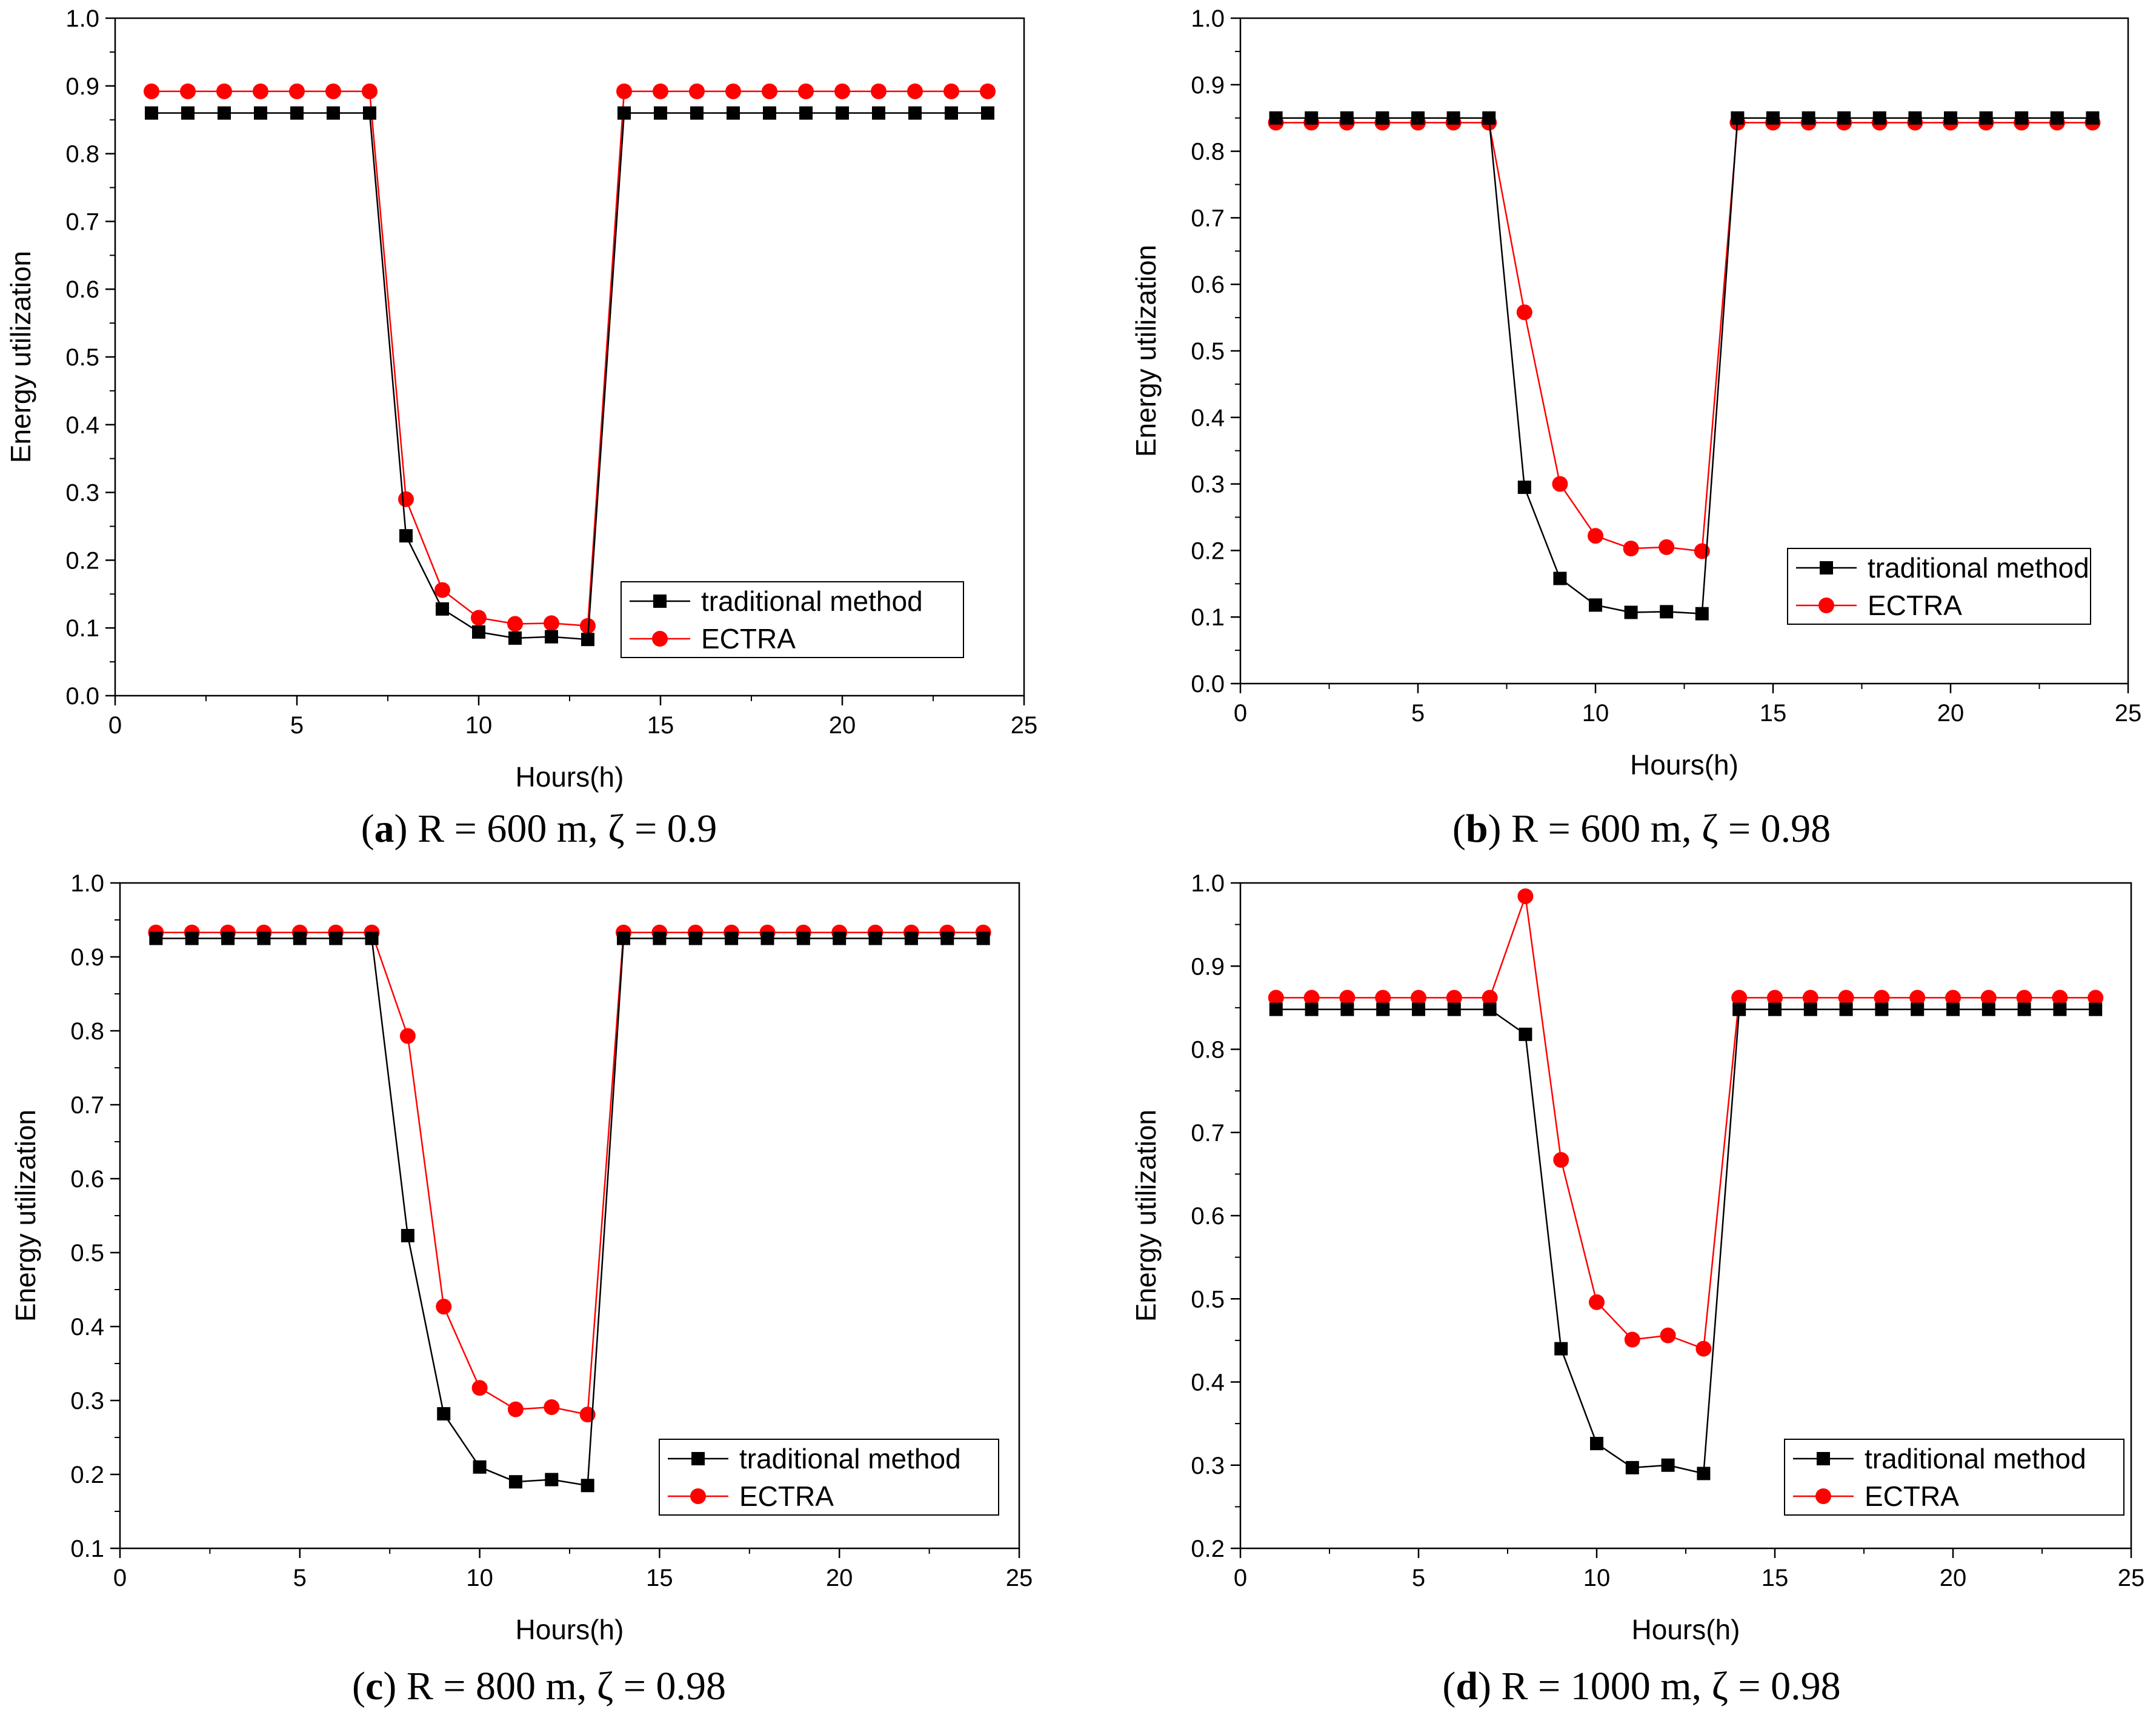 The height and width of the screenshot is (1715, 2156). What do you see at coordinates (1979, 568) in the screenshot?
I see `legend-label-traditional-b: traditional method` at bounding box center [1979, 568].